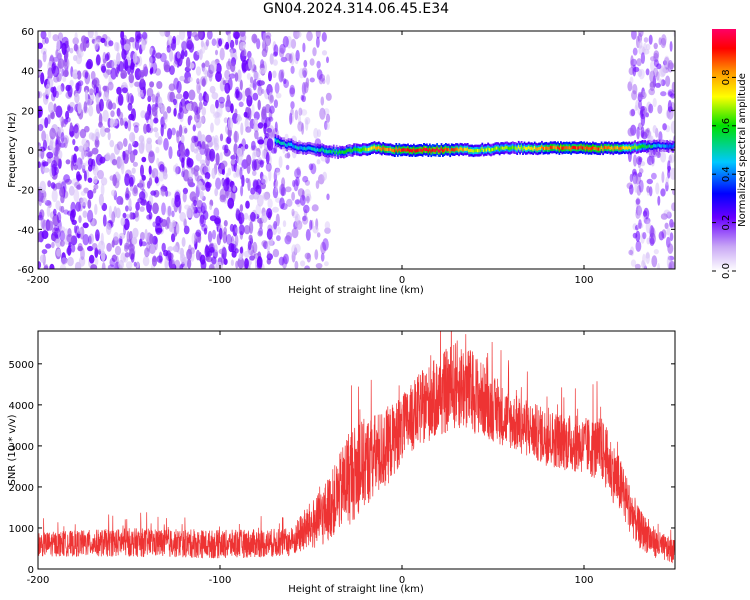 The image size is (750, 600). I want to click on spectrogram-xlabel: Height of straight line (km), so click(356, 290).